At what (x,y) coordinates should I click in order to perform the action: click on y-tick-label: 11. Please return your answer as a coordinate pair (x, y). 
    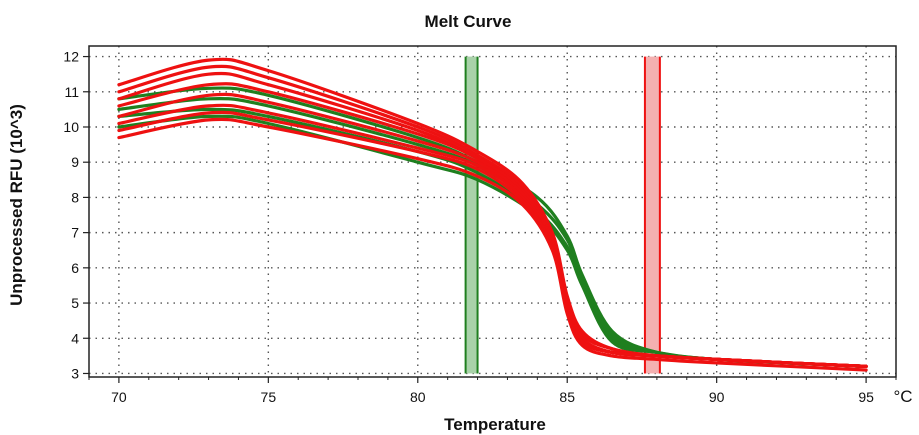
    Looking at the image, I should click on (71, 92).